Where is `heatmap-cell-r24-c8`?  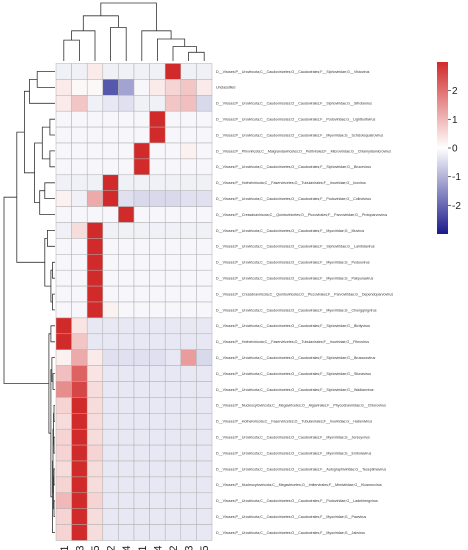 heatmap-cell-r24-c8 is located at coordinates (188, 453).